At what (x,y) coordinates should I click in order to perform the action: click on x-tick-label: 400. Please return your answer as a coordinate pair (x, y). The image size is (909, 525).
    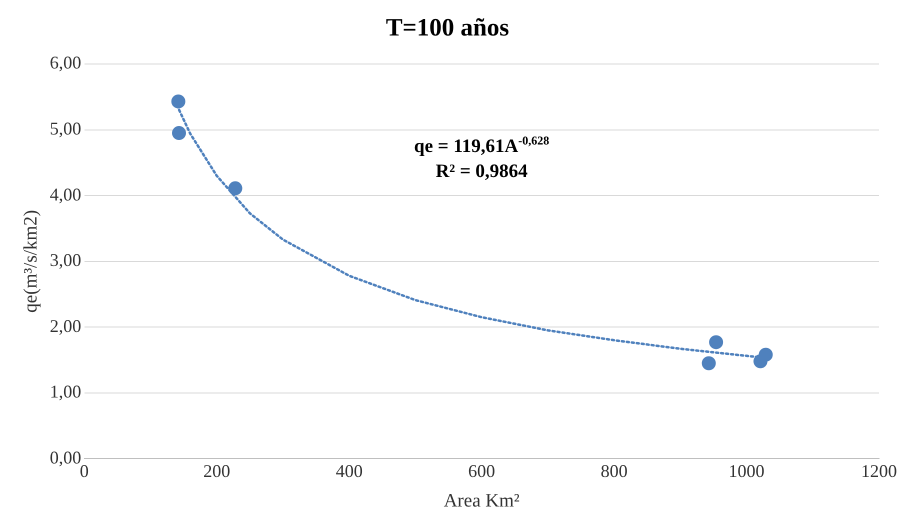
    Looking at the image, I should click on (349, 471).